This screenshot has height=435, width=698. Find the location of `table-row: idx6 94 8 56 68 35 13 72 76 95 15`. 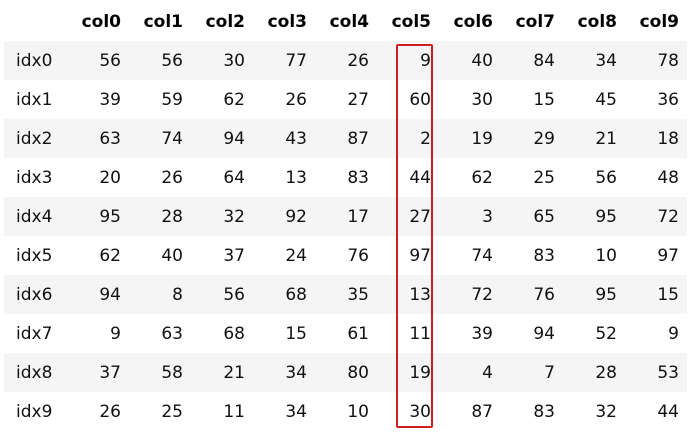

table-row: idx6 94 8 56 68 35 13 72 76 95 15 is located at coordinates (345, 294).